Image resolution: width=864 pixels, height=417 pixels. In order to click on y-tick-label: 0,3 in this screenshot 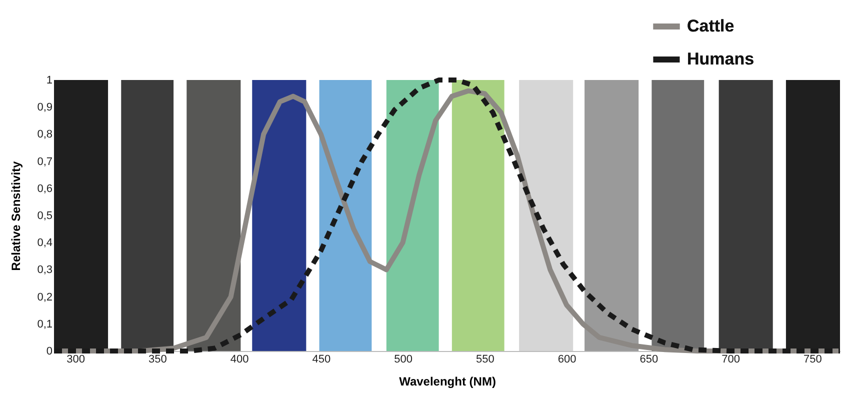, I will do `click(44, 270)`.